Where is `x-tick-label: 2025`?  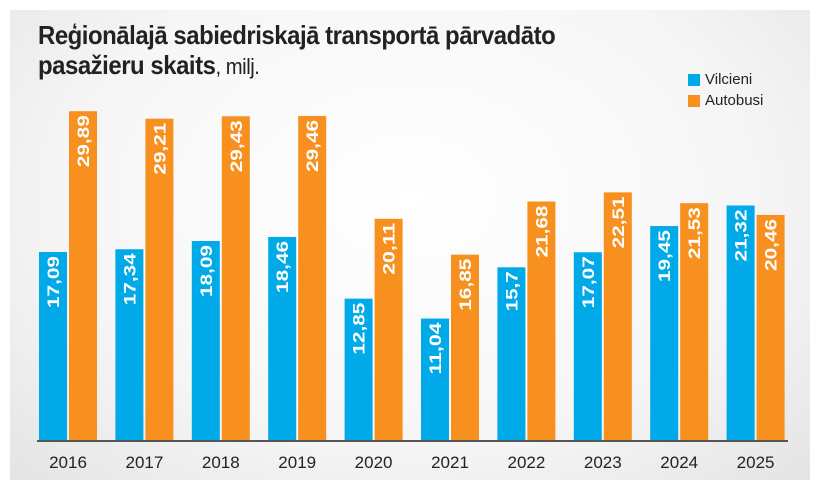 x-tick-label: 2025 is located at coordinates (756, 462).